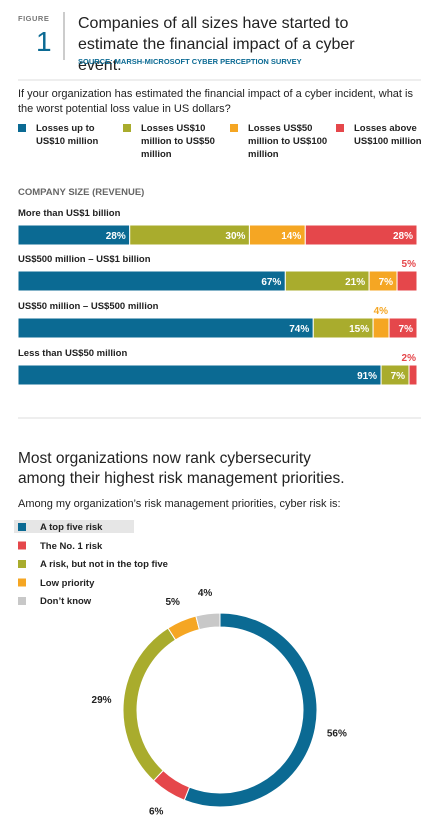  What do you see at coordinates (71, 546) in the screenshot?
I see `legend-label: The No. 1 risk` at bounding box center [71, 546].